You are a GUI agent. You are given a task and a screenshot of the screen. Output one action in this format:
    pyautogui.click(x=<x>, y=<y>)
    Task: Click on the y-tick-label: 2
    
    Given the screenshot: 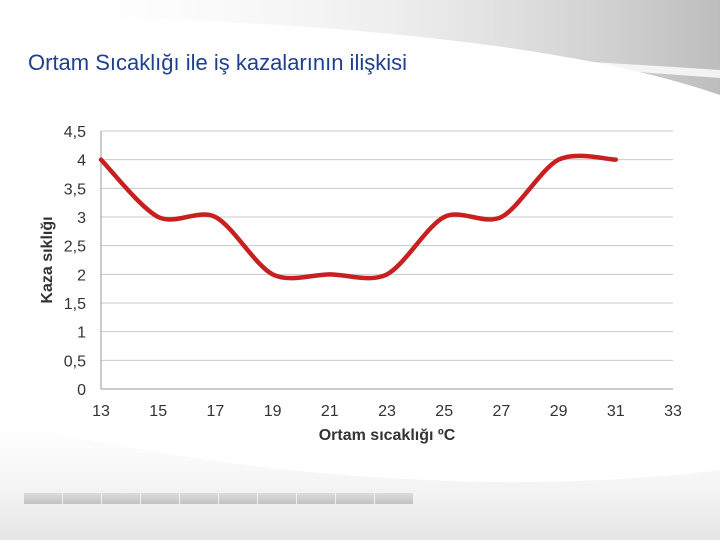 What is the action you would take?
    pyautogui.click(x=81, y=275)
    